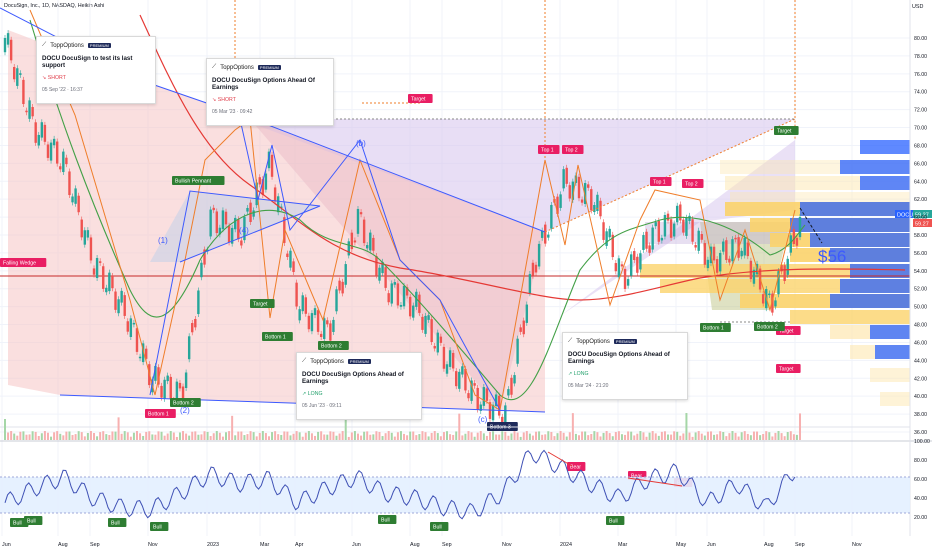 The width and height of the screenshot is (932, 550). I want to click on price-tick-label: 42.00, so click(920, 379).